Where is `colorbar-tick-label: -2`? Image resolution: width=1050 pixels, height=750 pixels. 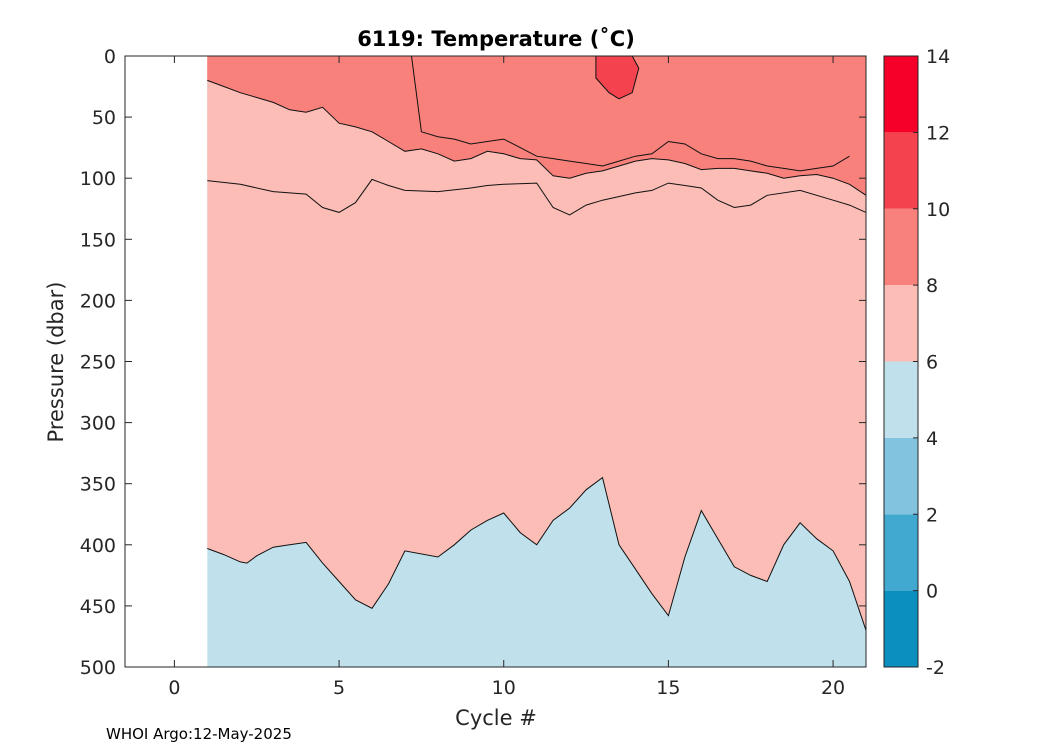 colorbar-tick-label: -2 is located at coordinates (935, 668).